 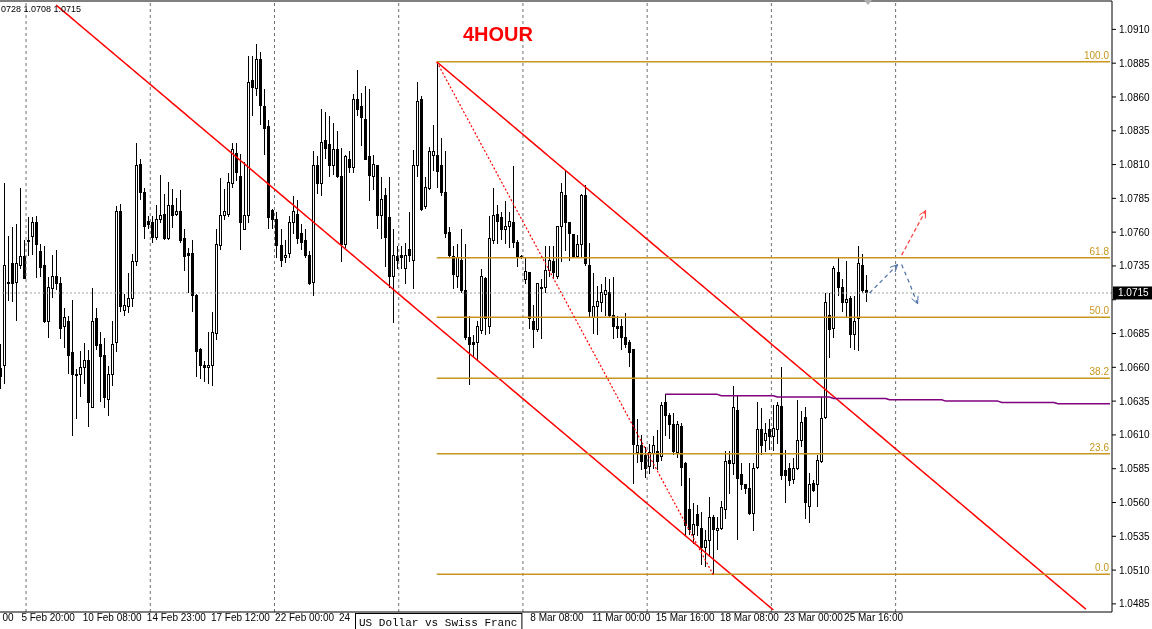 I want to click on x-tick-label: 24, so click(x=345, y=618).